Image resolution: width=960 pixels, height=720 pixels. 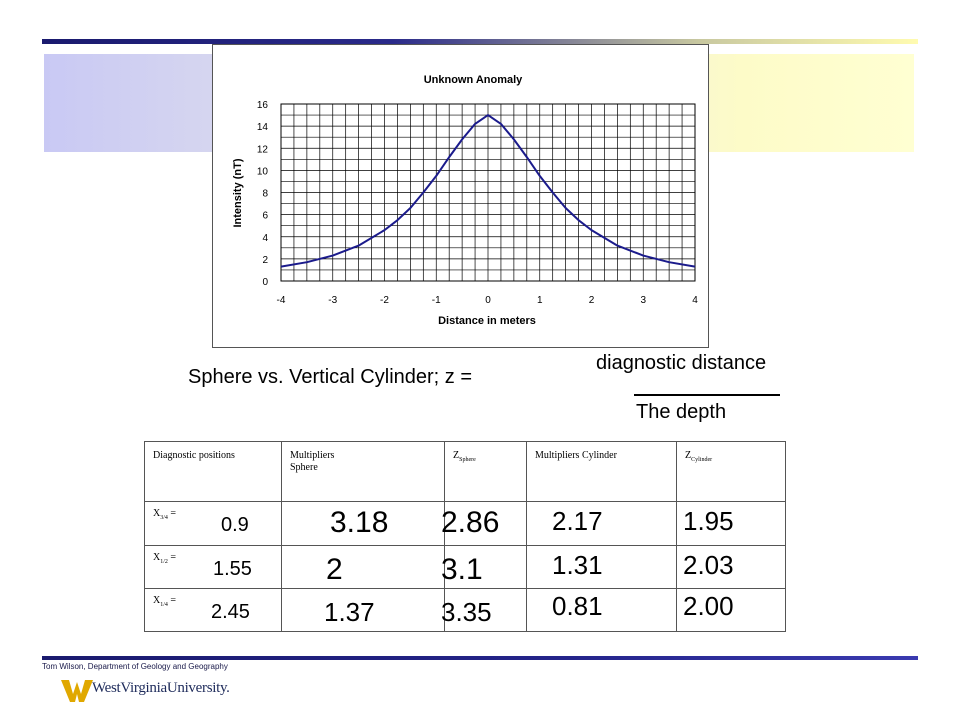 What do you see at coordinates (731, 567) in the screenshot?
I see `cell-z-cylinder: 2.03` at bounding box center [731, 567].